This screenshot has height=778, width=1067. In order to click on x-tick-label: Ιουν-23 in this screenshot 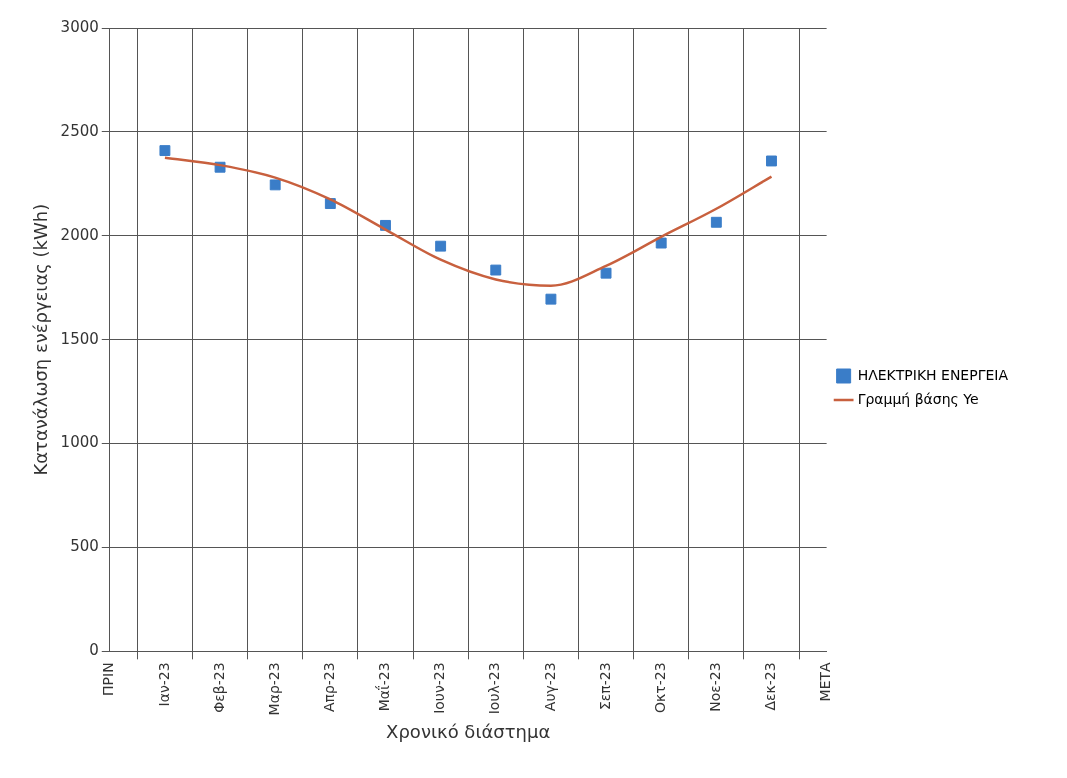, I will do `click(439, 688)`.